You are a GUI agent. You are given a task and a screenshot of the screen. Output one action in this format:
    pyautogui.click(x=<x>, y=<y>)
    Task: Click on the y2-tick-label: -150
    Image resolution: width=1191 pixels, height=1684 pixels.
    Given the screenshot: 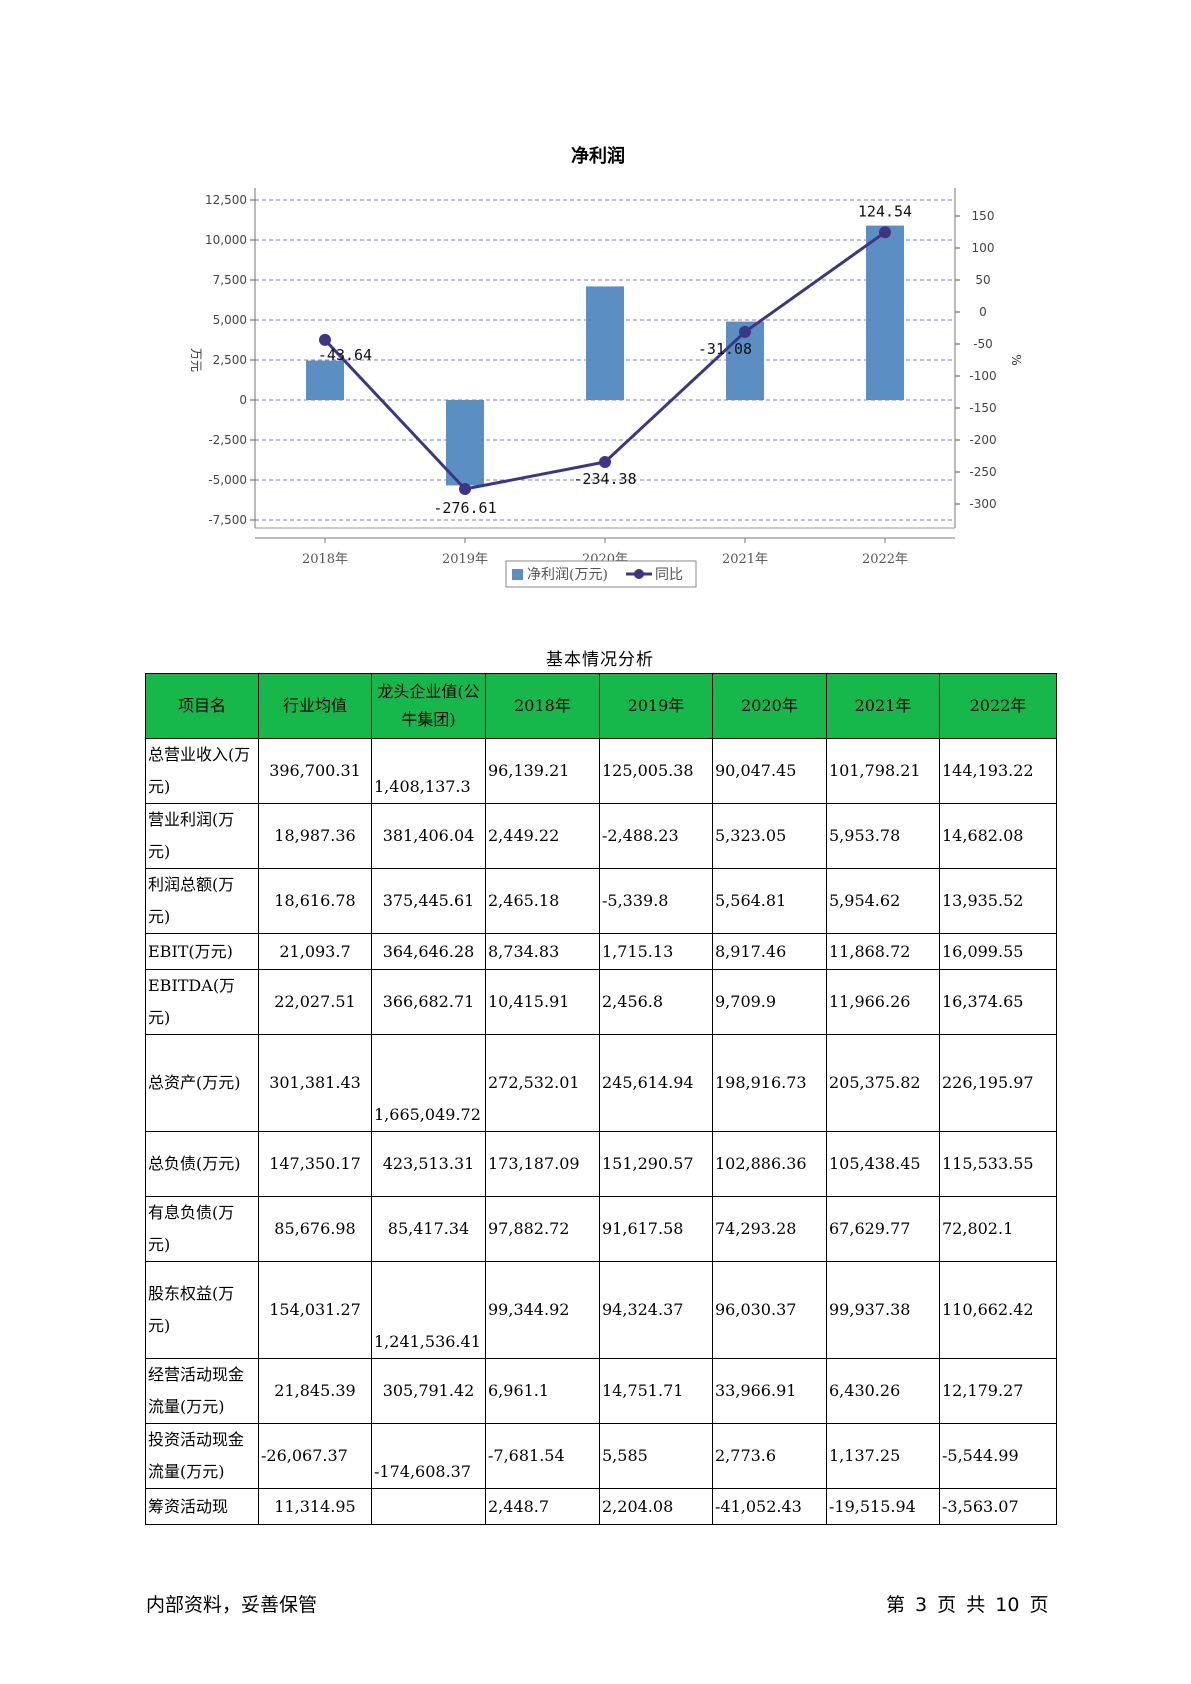 What is the action you would take?
    pyautogui.click(x=982, y=408)
    